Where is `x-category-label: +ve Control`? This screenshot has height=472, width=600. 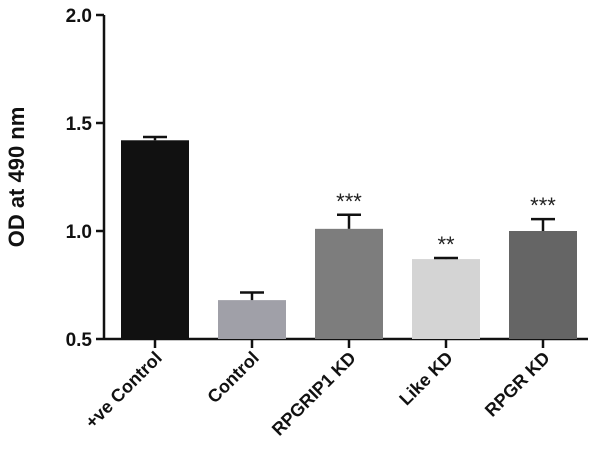
x-category-label: +ve Control is located at coordinates (123, 390).